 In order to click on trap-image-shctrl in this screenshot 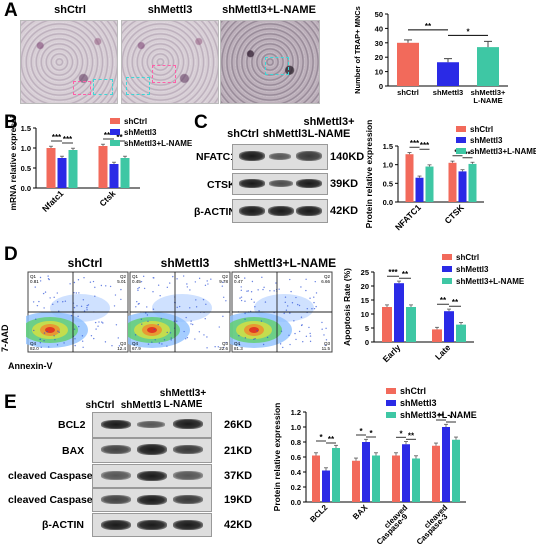, I will do `click(69, 62)`.